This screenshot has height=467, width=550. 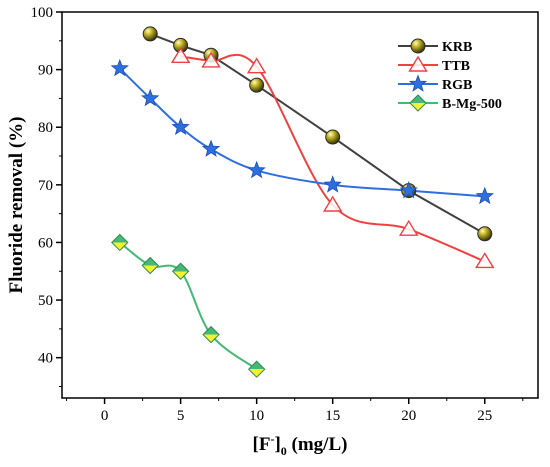 What do you see at coordinates (45, 128) in the screenshot?
I see `y-tick-label: 80` at bounding box center [45, 128].